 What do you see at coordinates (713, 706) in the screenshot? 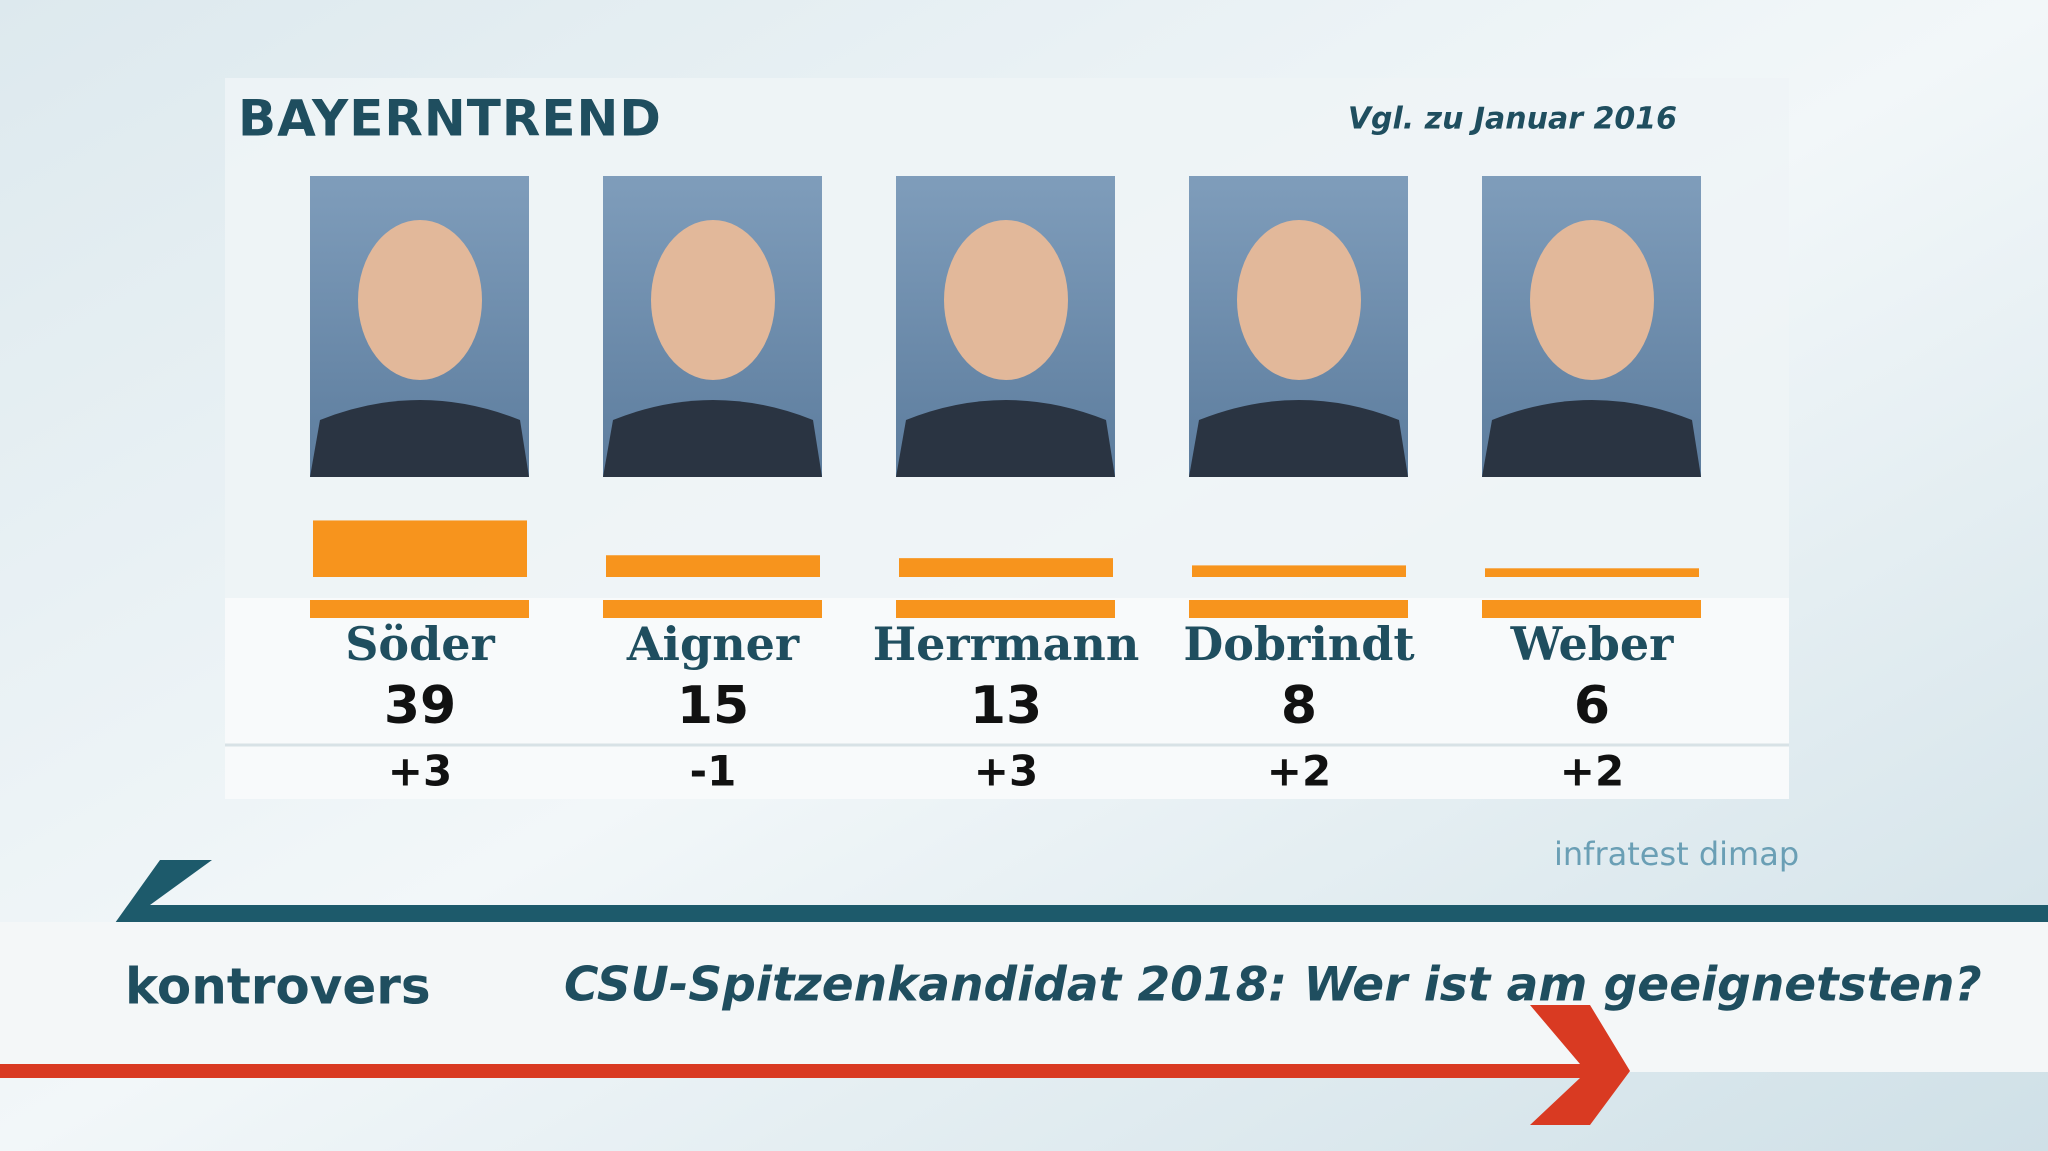
I see `value-label: 15` at bounding box center [713, 706].